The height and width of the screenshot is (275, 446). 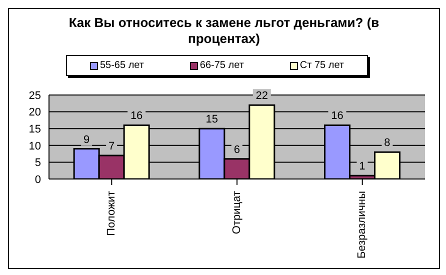 I want to click on legend-label: 66-75 лет, so click(x=221, y=65).